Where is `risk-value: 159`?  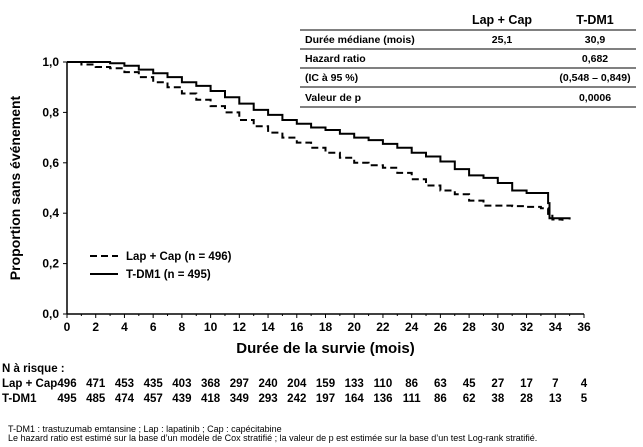
risk-value: 159 is located at coordinates (325, 384).